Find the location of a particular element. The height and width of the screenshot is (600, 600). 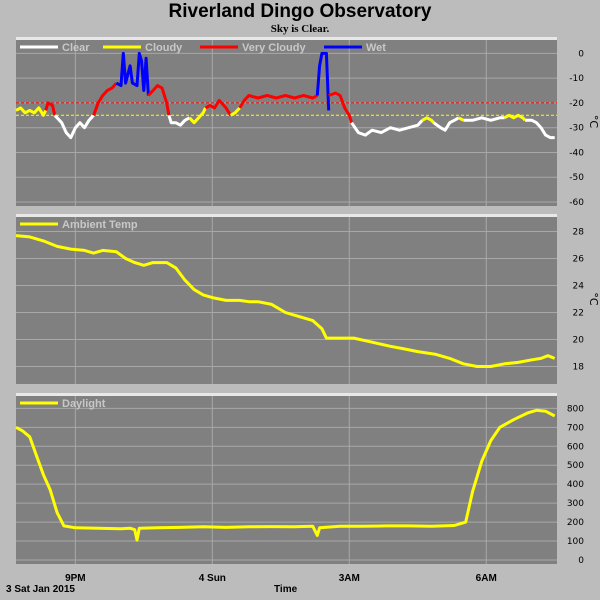

x-tick-label: 4 Sun is located at coordinates (212, 578).